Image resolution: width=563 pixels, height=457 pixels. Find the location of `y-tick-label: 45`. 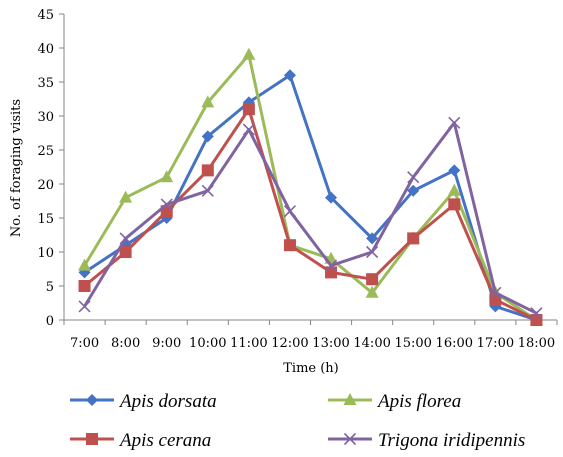

y-tick-label: 45 is located at coordinates (45, 15).